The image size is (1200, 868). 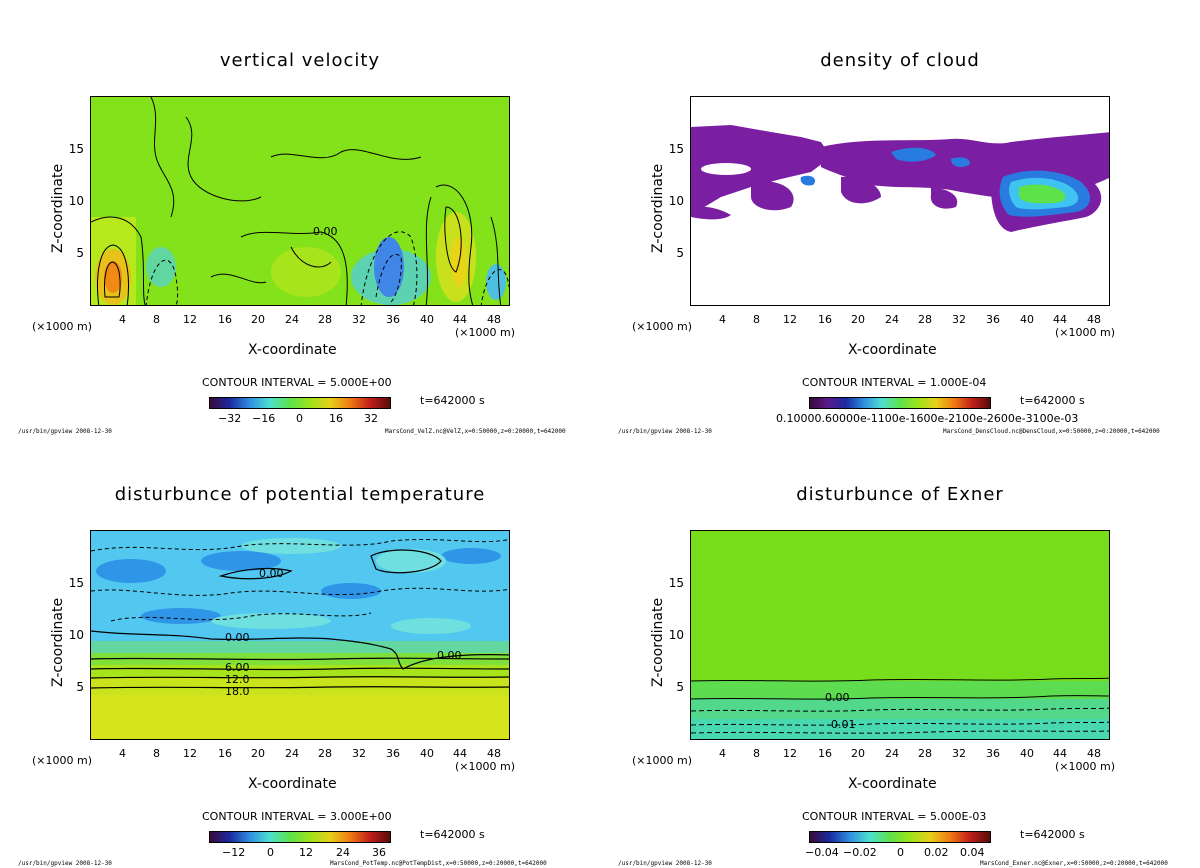 What do you see at coordinates (234, 852) in the screenshot?
I see `colorbar-tick: −12` at bounding box center [234, 852].